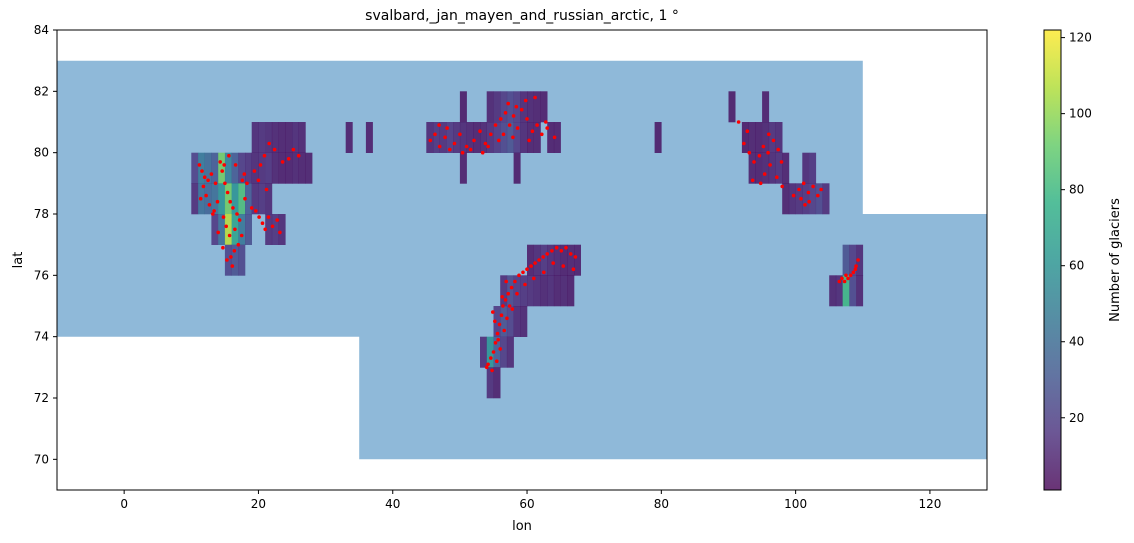 The width and height of the screenshot is (1134, 543). What do you see at coordinates (41, 214) in the screenshot?
I see `y-tick-label: 78` at bounding box center [41, 214].